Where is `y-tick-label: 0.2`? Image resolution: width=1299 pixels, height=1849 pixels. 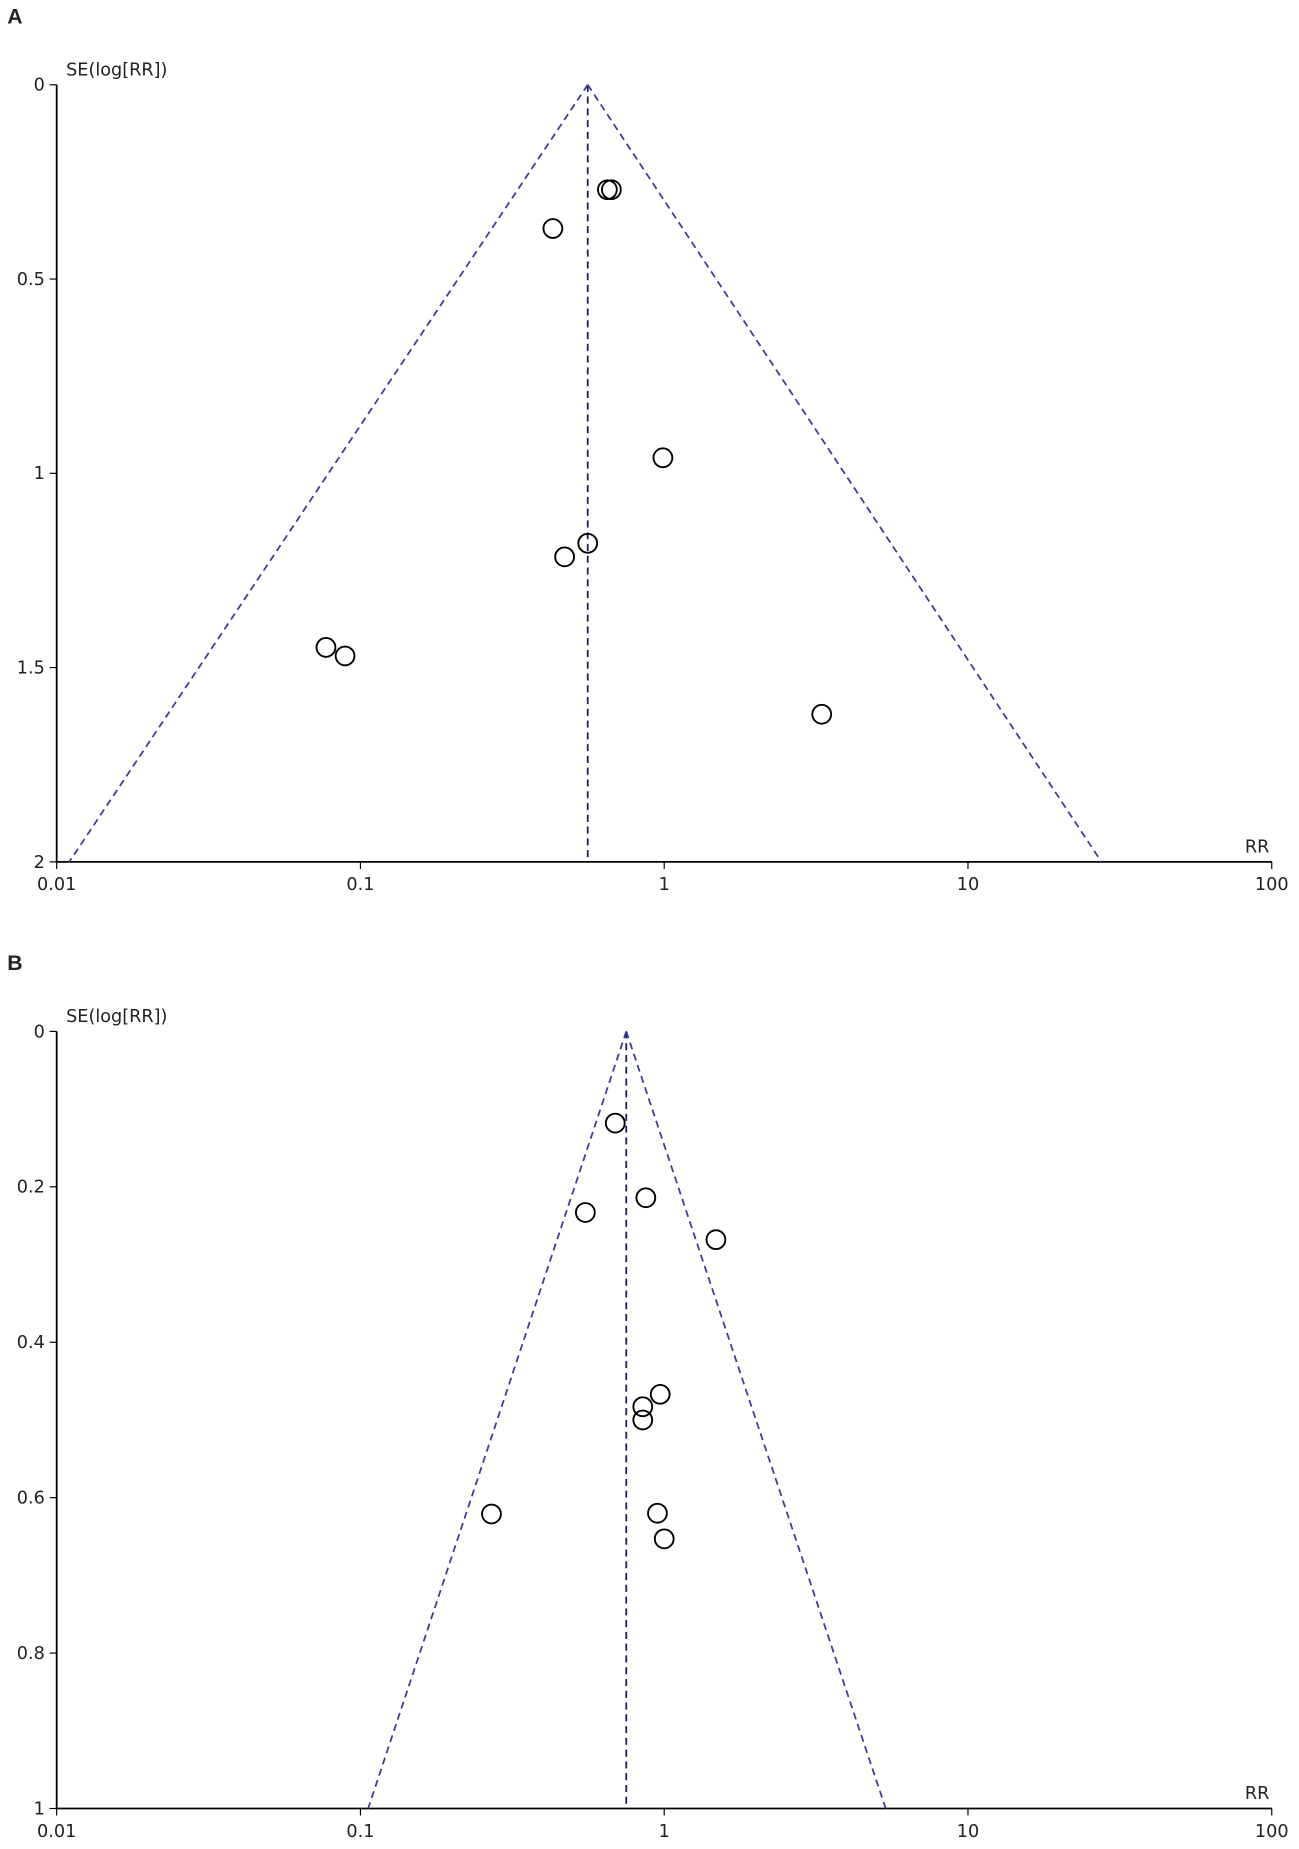
y-tick-label: 0.2 is located at coordinates (31, 1188).